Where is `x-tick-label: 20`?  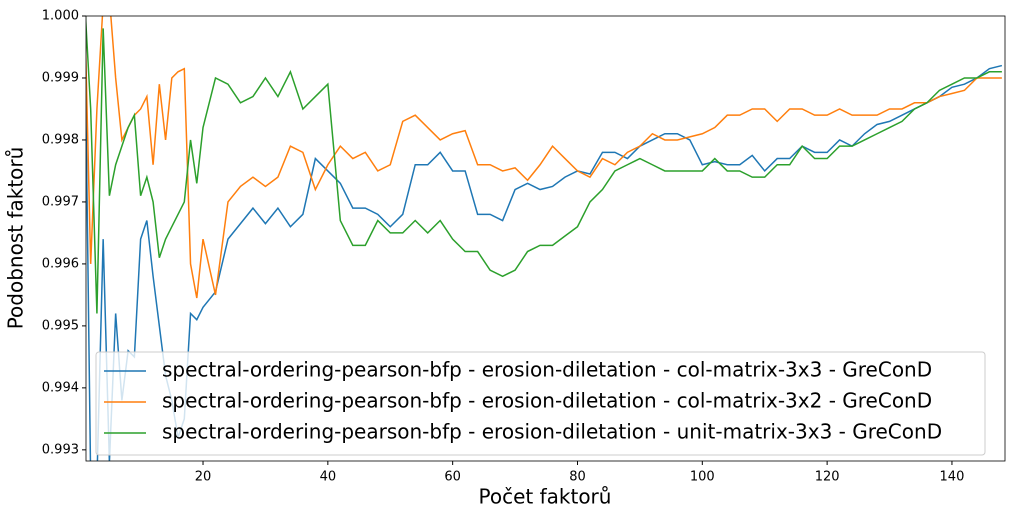 x-tick-label: 20 is located at coordinates (203, 477).